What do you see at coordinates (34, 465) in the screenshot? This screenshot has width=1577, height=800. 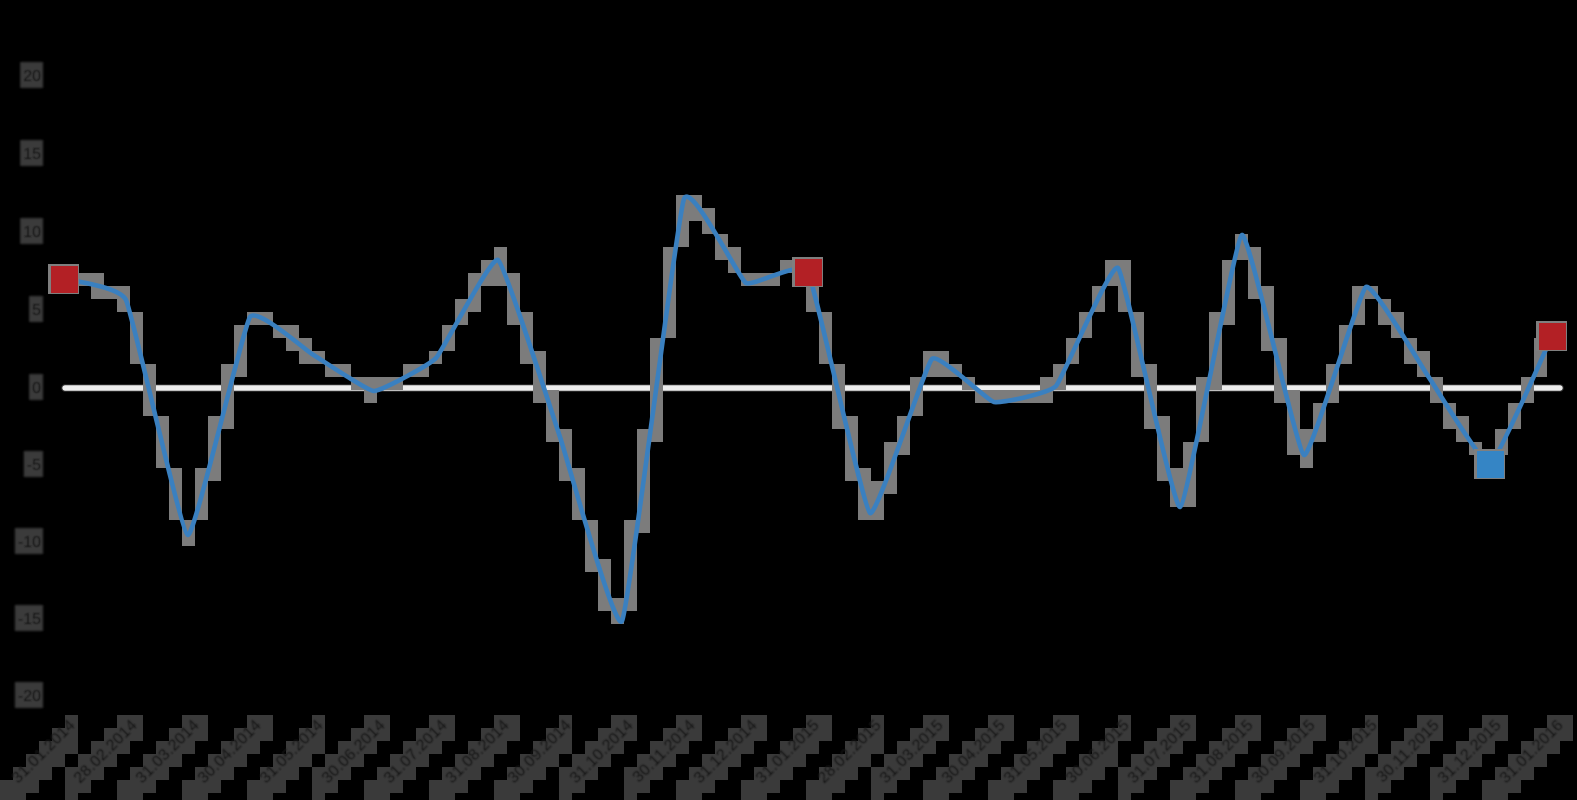 I see `svg-text: -5` at bounding box center [34, 465].